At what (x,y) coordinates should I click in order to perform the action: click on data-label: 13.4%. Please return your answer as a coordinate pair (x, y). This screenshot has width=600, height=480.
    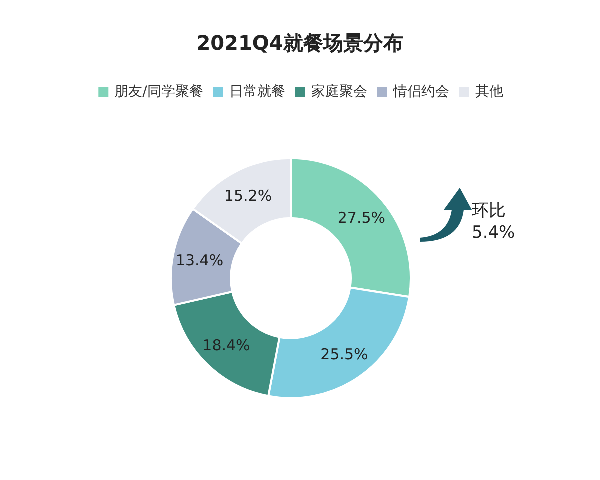
    Looking at the image, I should click on (200, 260).